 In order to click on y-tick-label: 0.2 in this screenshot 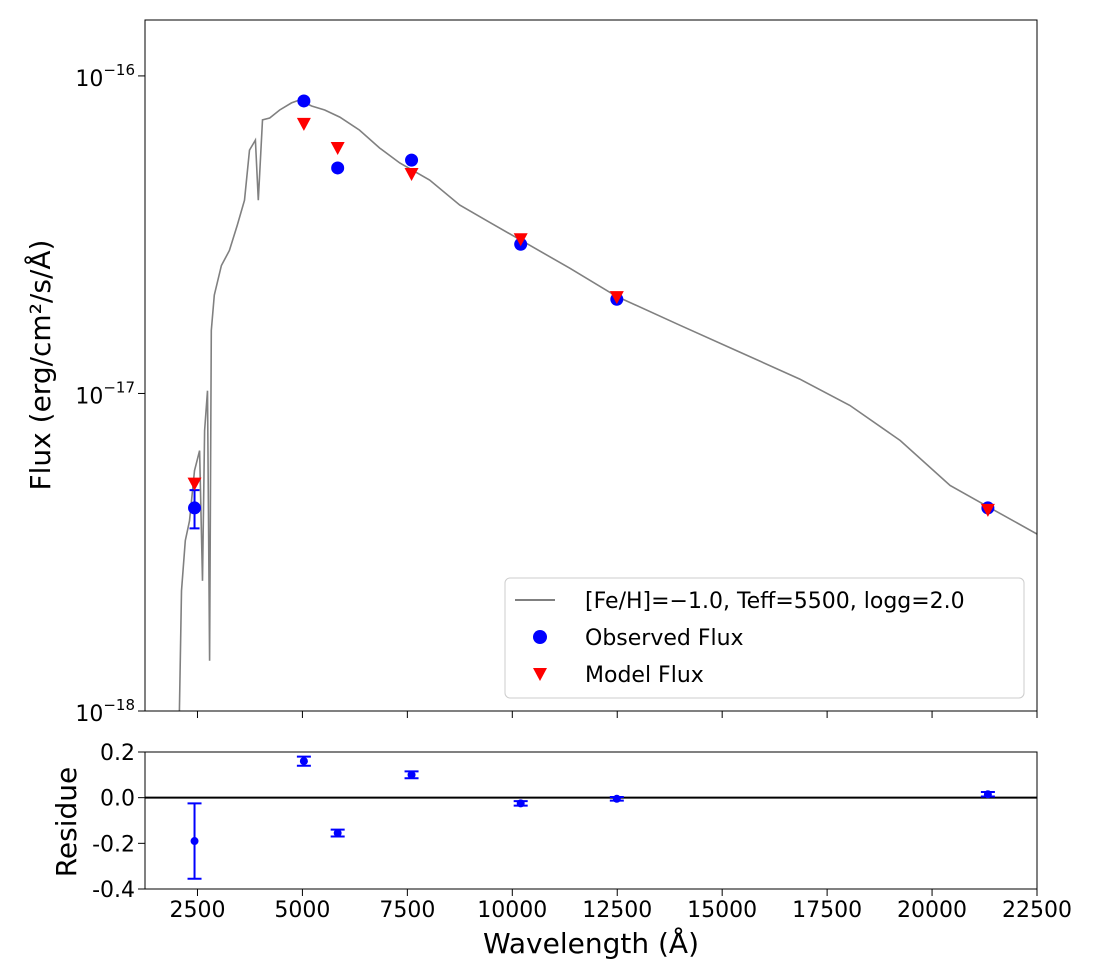, I will do `click(117, 753)`.